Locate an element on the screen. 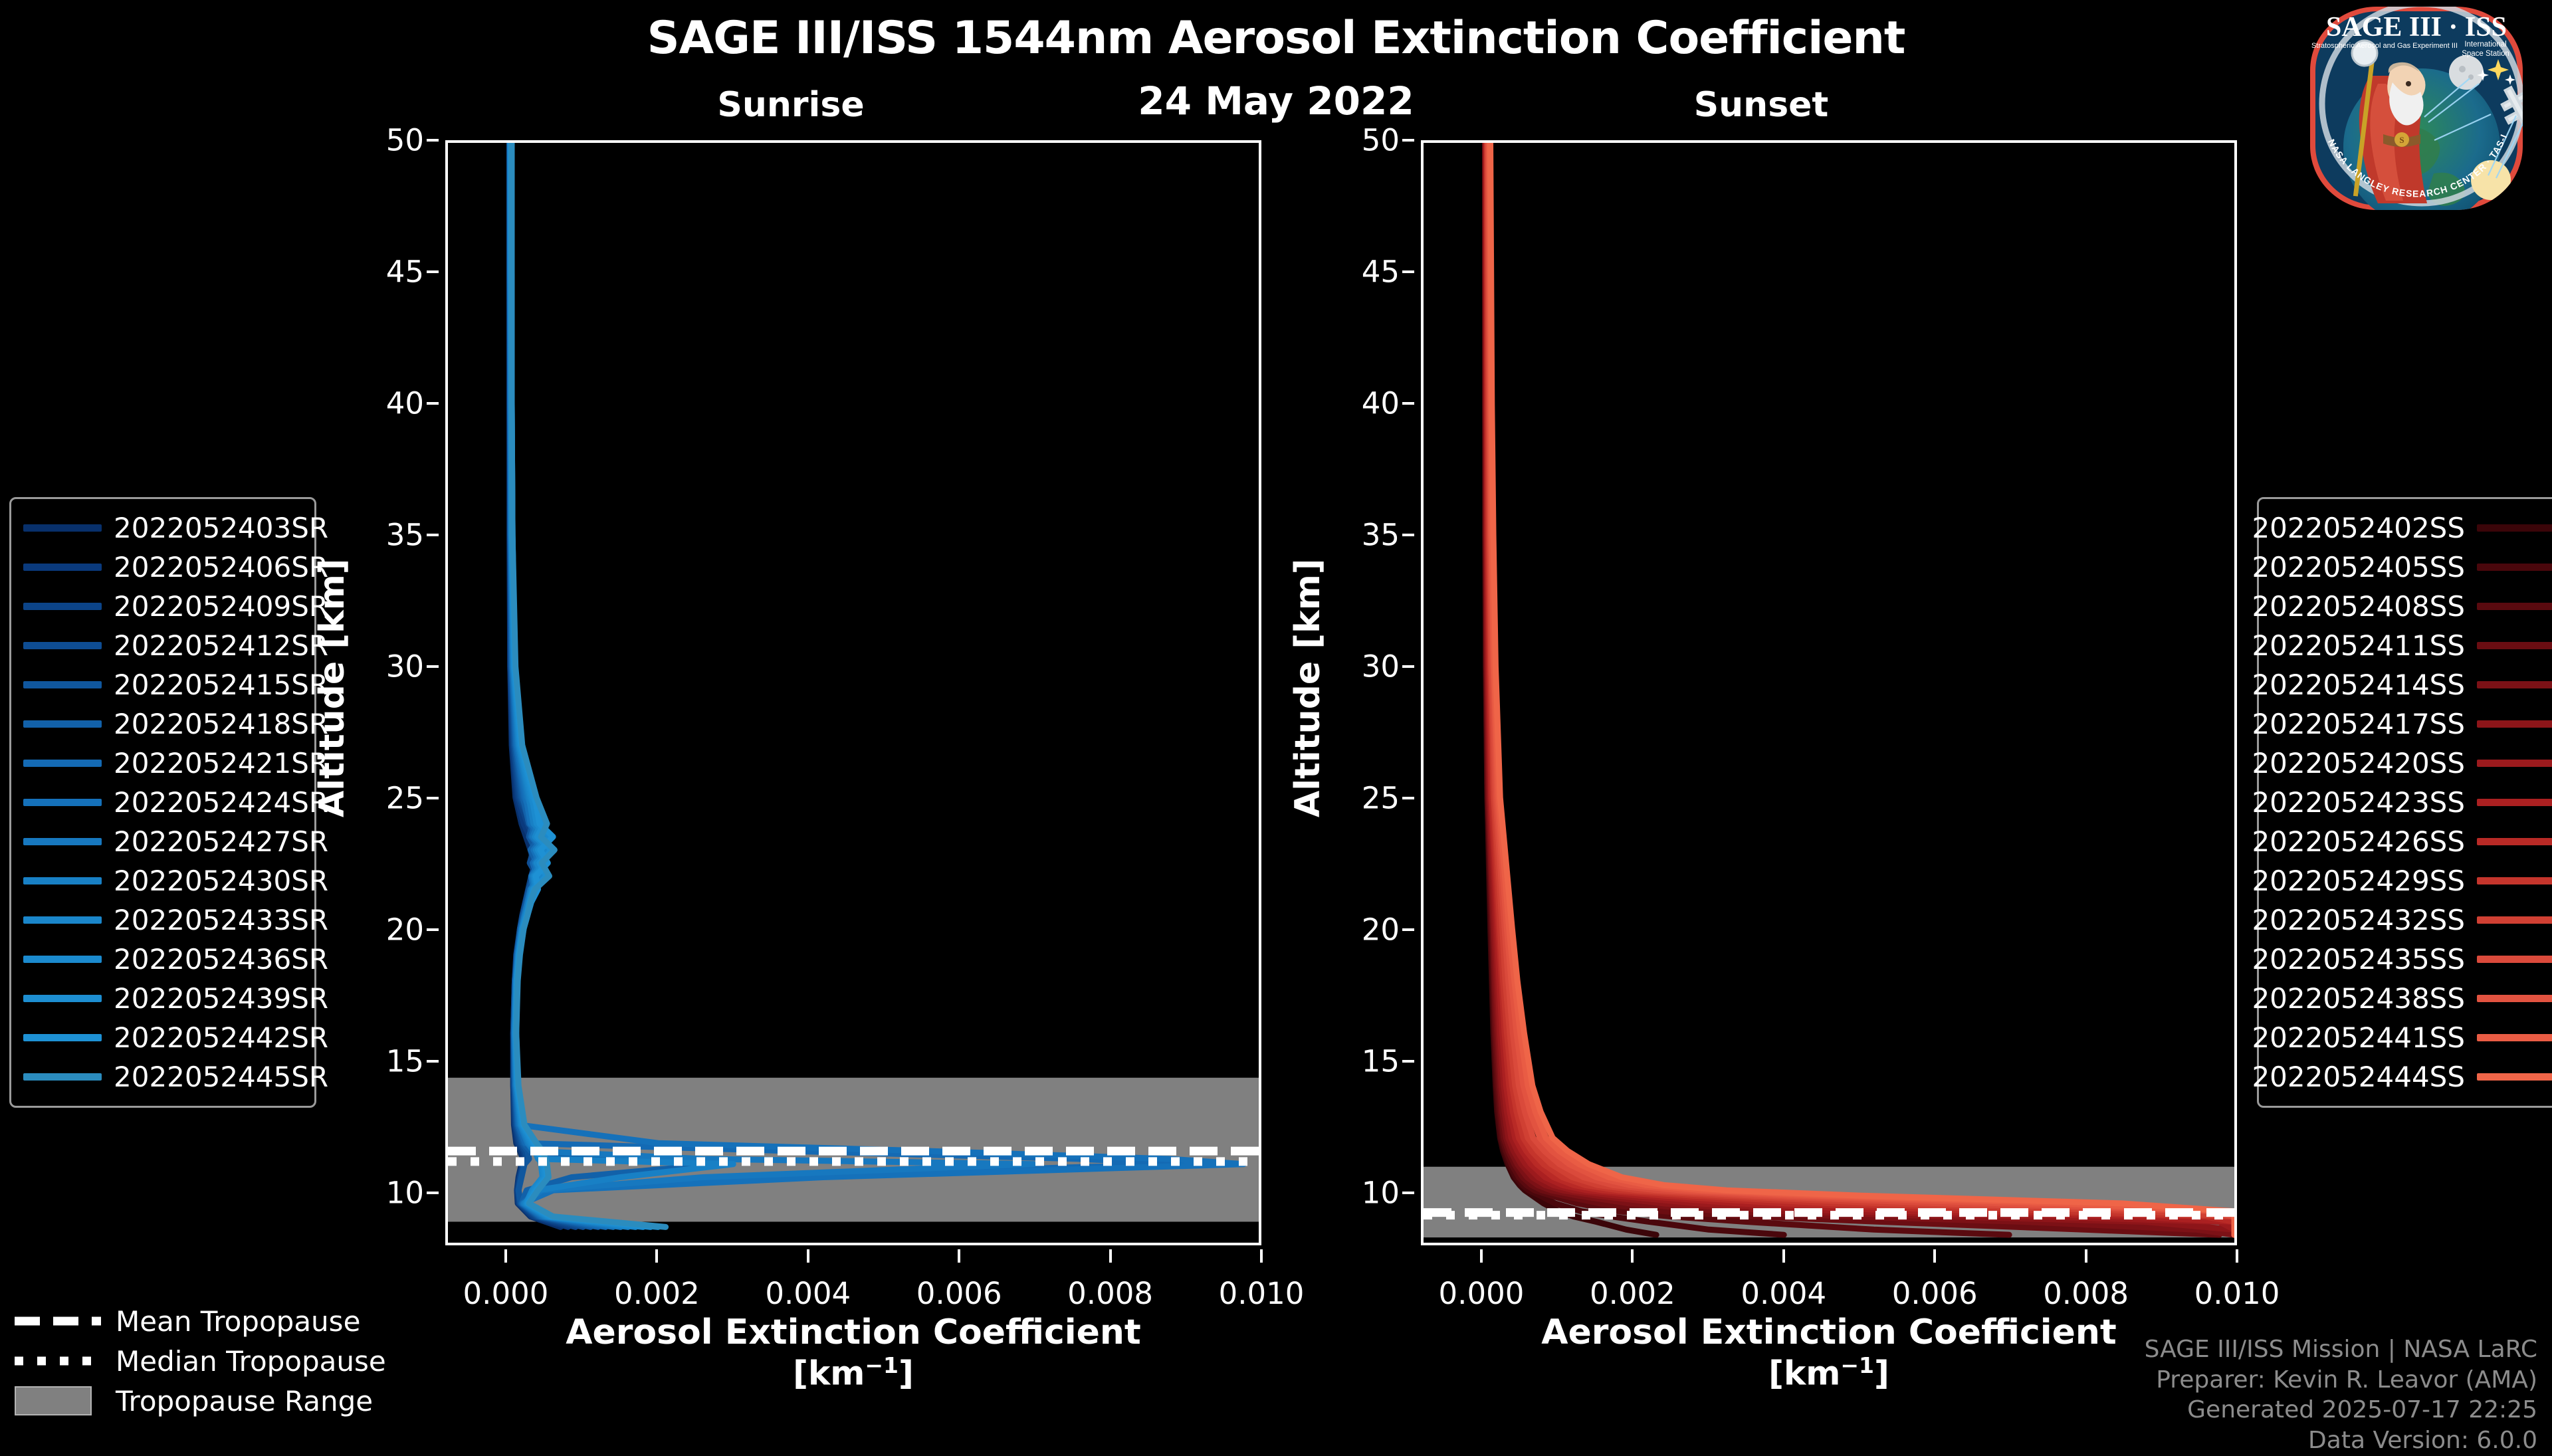  x-axis-unit: [km−1] is located at coordinates (853, 1373).